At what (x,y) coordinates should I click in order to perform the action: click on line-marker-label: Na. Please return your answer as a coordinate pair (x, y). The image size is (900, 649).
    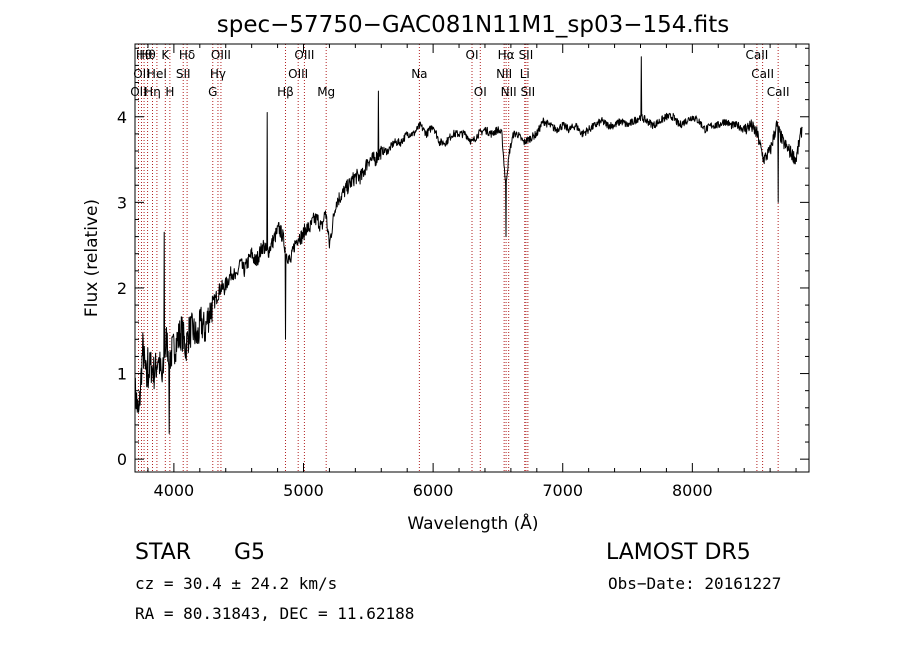
    Looking at the image, I should click on (419, 74).